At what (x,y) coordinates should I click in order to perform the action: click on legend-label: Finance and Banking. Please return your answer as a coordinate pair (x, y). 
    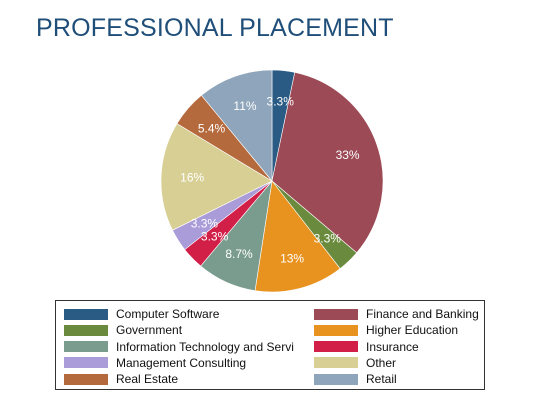
    Looking at the image, I should click on (422, 314).